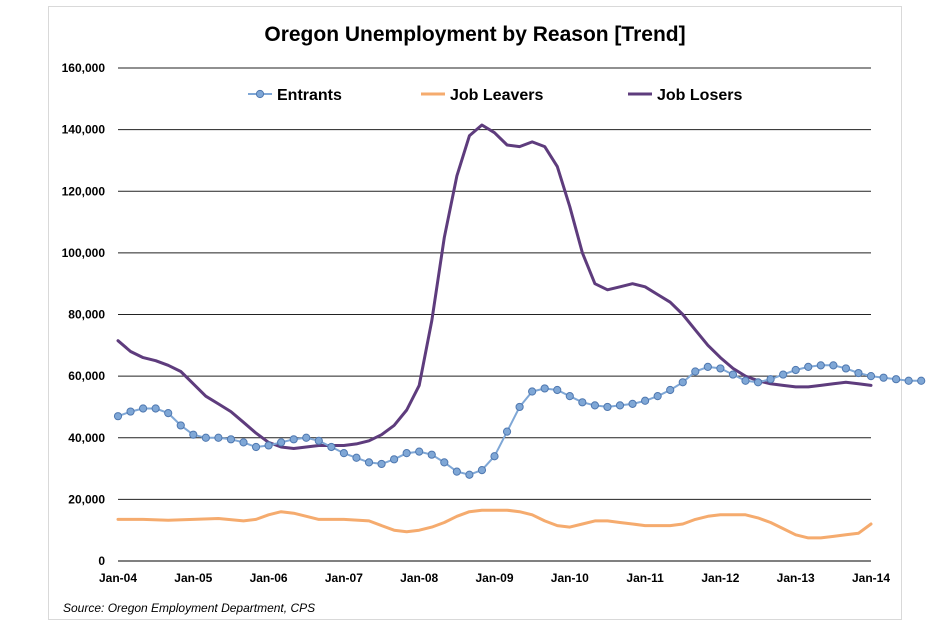 Image resolution: width=940 pixels, height=624 pixels. I want to click on x-tick-label: Jan-05, so click(193, 578).